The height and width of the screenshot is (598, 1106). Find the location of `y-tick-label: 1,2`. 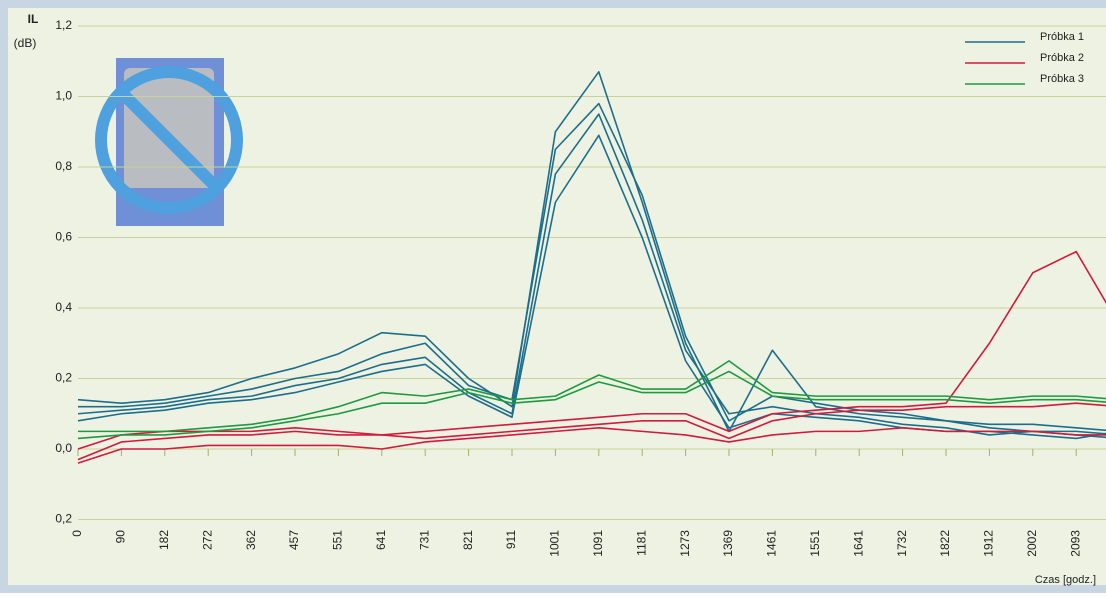

y-tick-label: 1,2 is located at coordinates (63, 25).